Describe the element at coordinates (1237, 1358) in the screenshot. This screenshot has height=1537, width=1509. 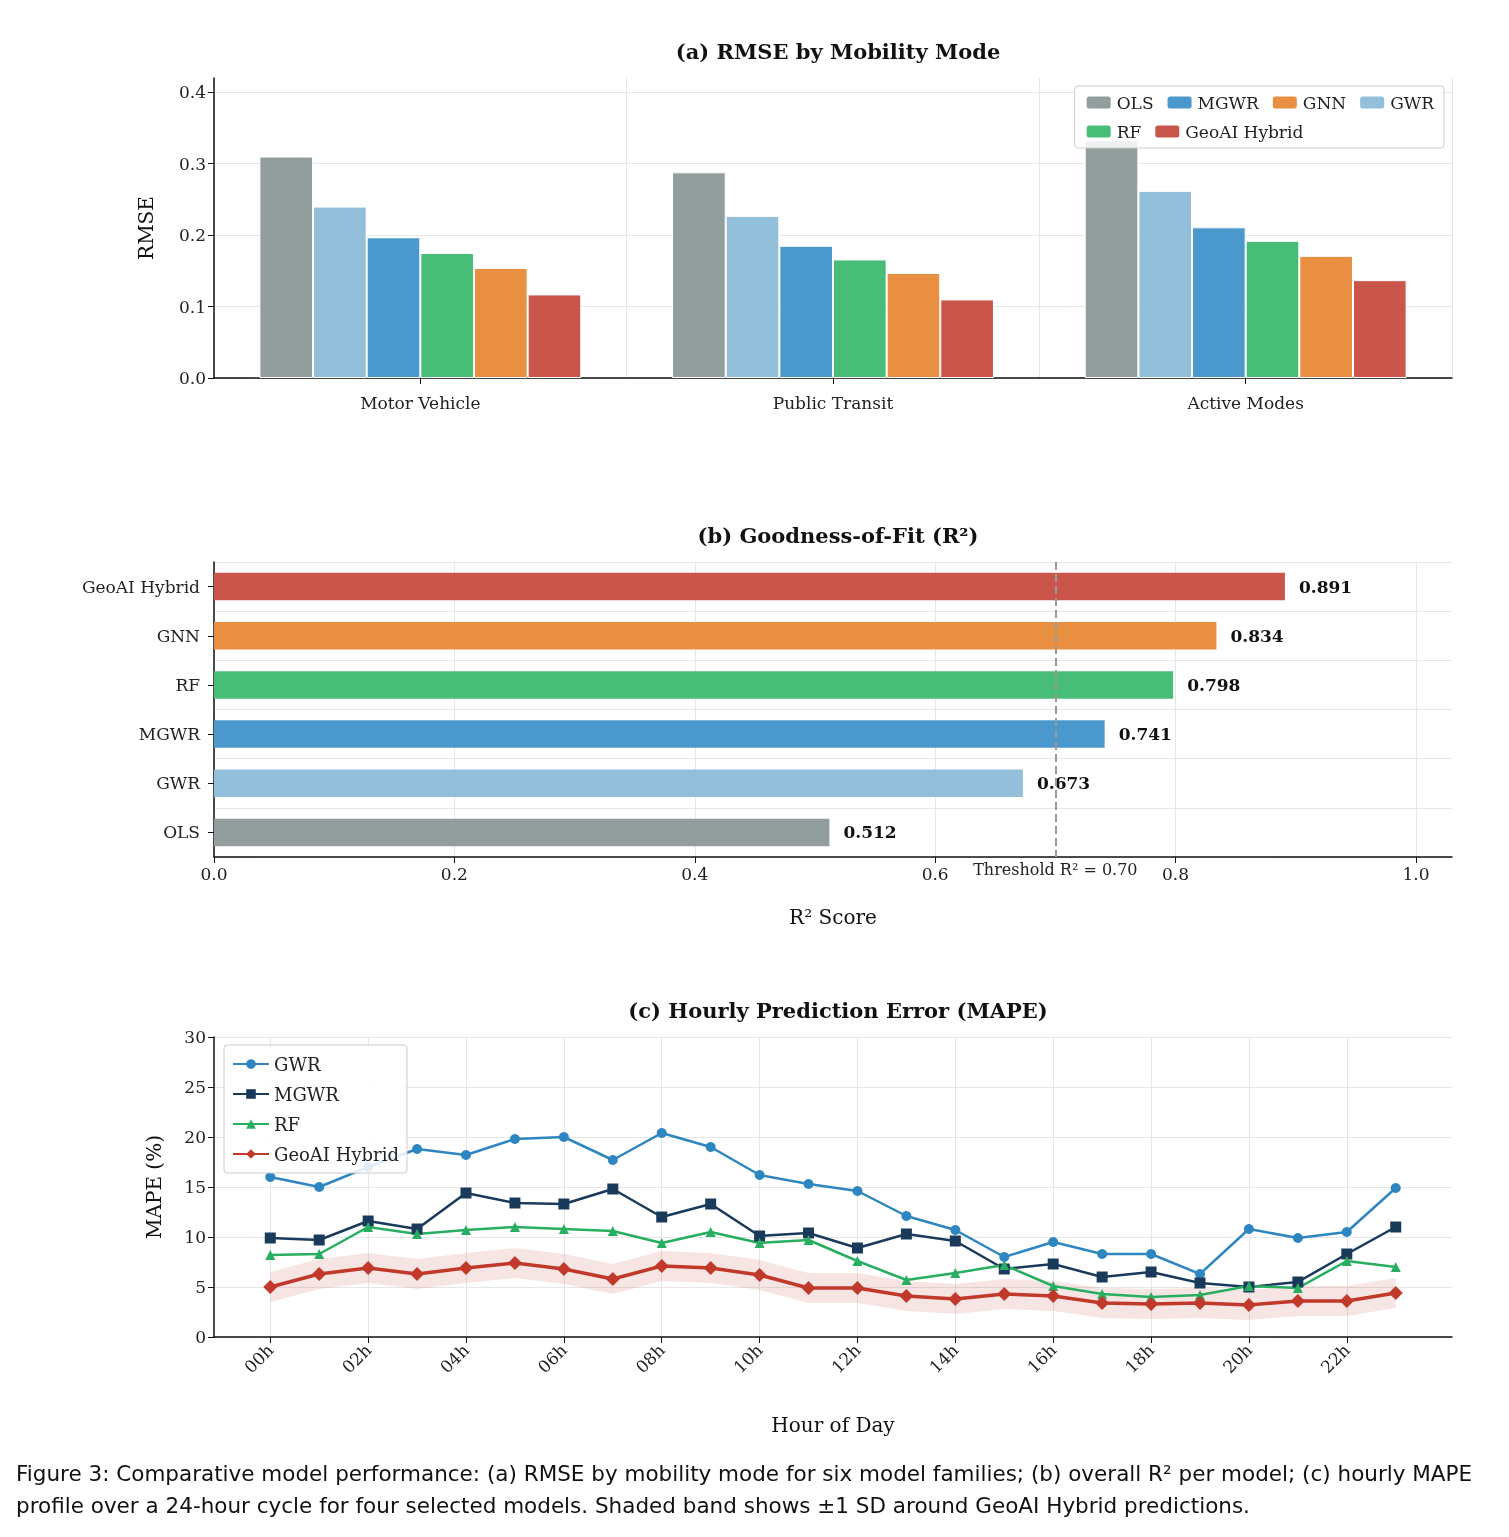
I see `x-tick-label: 20h` at that location.